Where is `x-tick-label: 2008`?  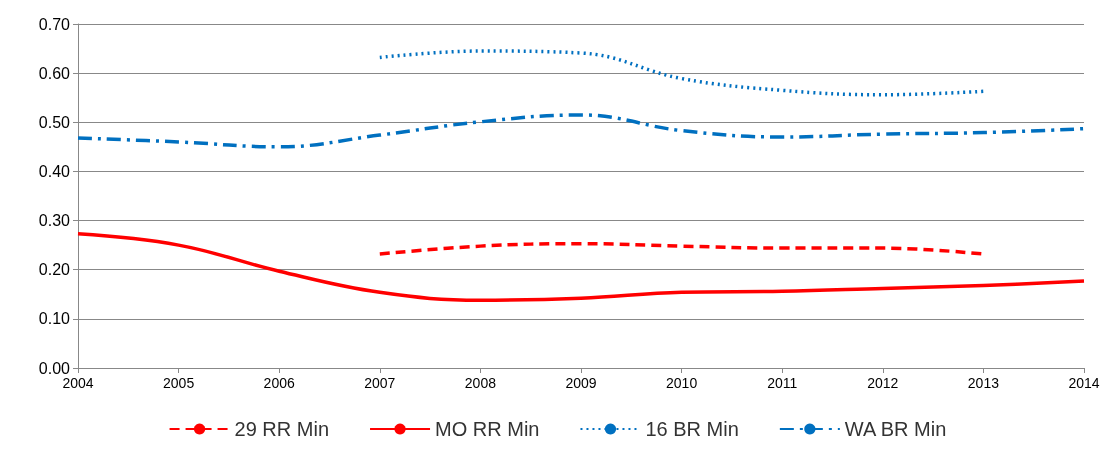
x-tick-label: 2008 is located at coordinates (480, 383).